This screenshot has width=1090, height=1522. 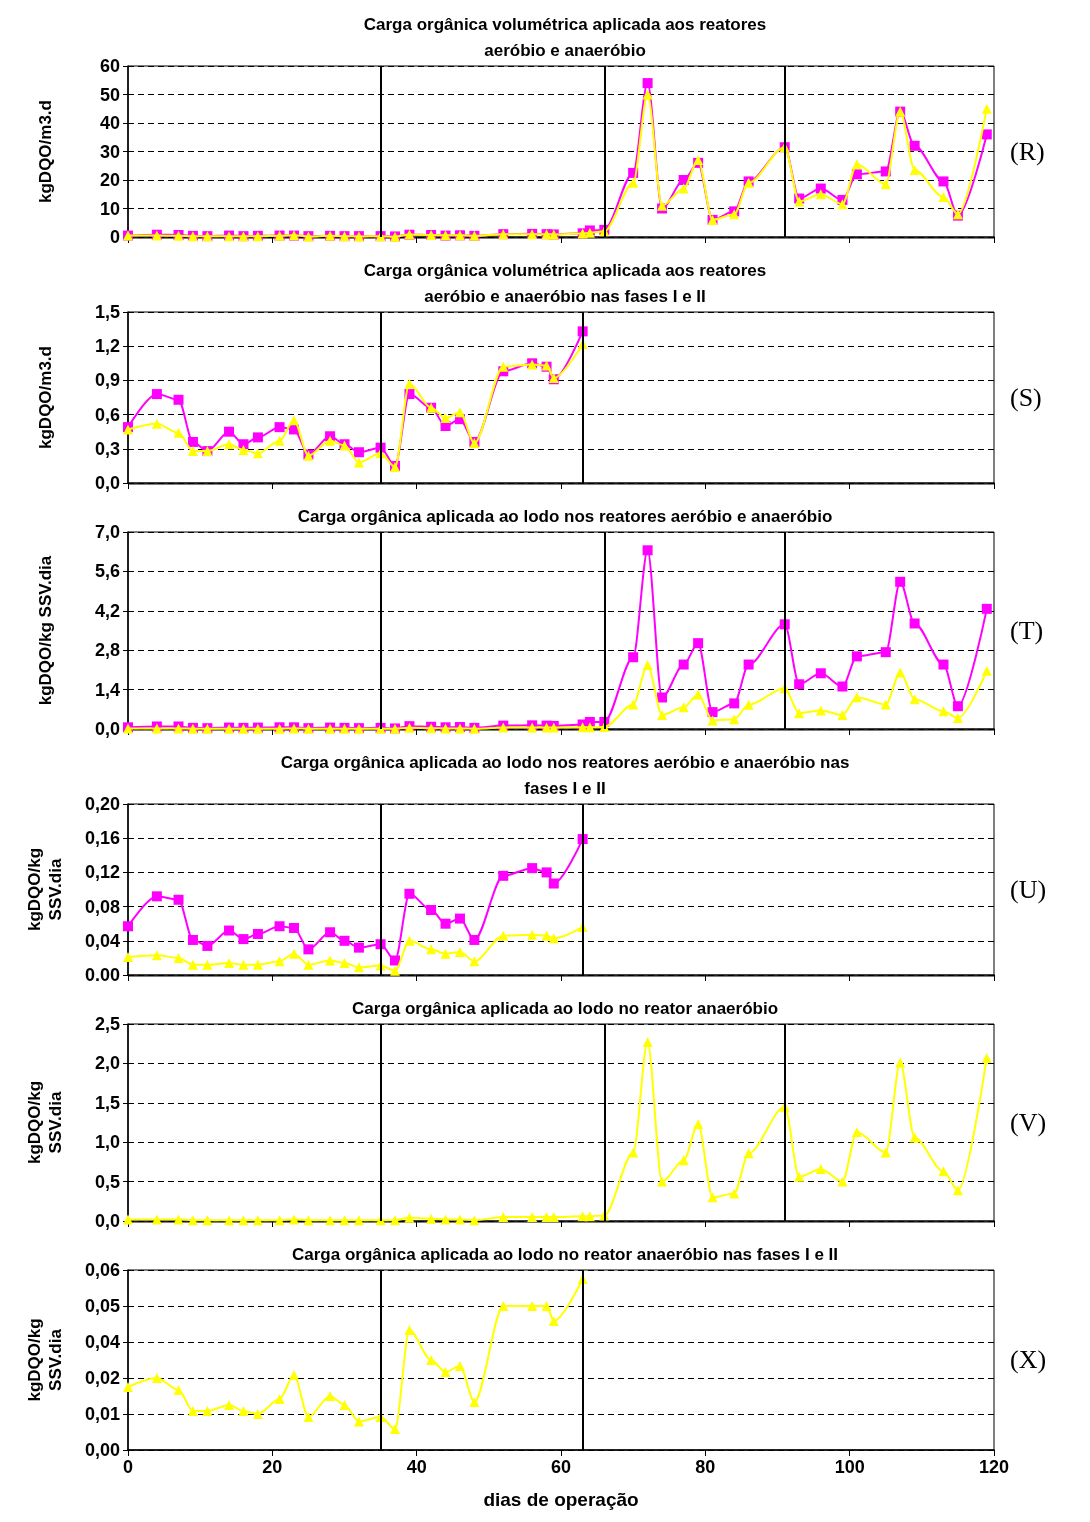 I want to click on y-tick-label: 2,5, so click(x=107, y=1024).